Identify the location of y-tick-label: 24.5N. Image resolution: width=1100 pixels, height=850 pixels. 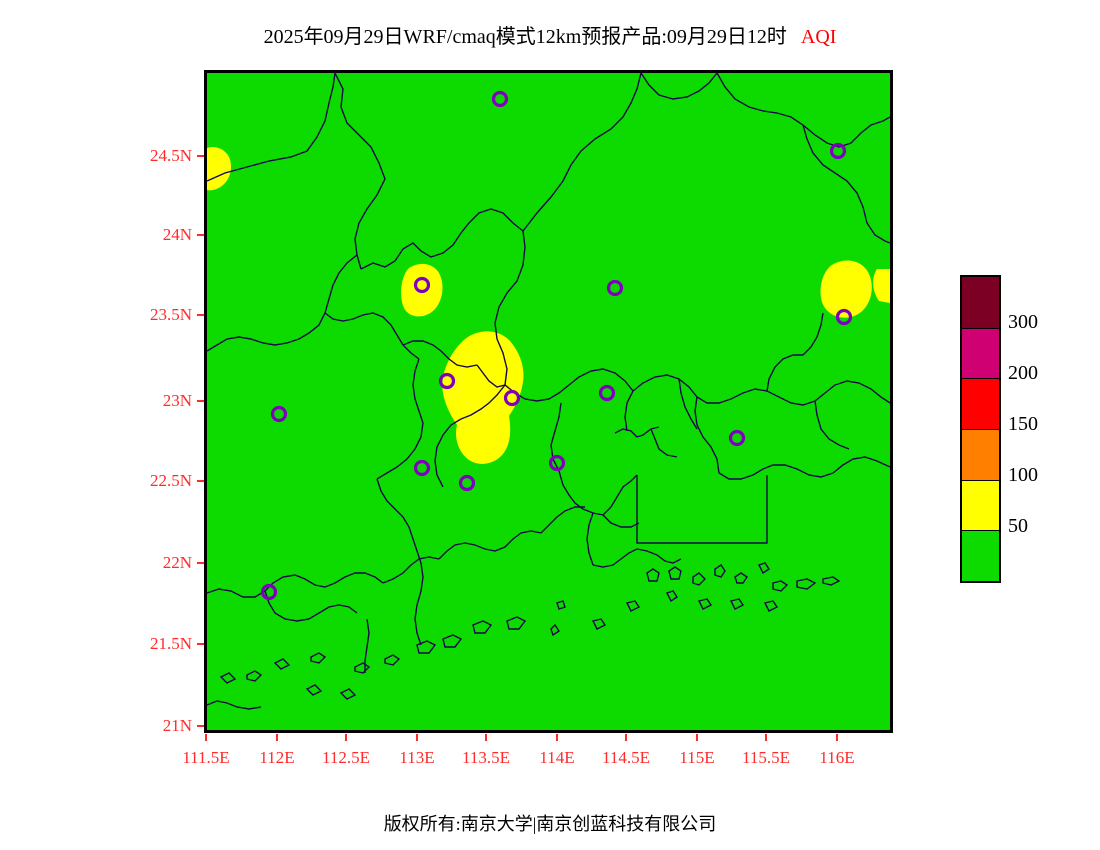
(170, 155).